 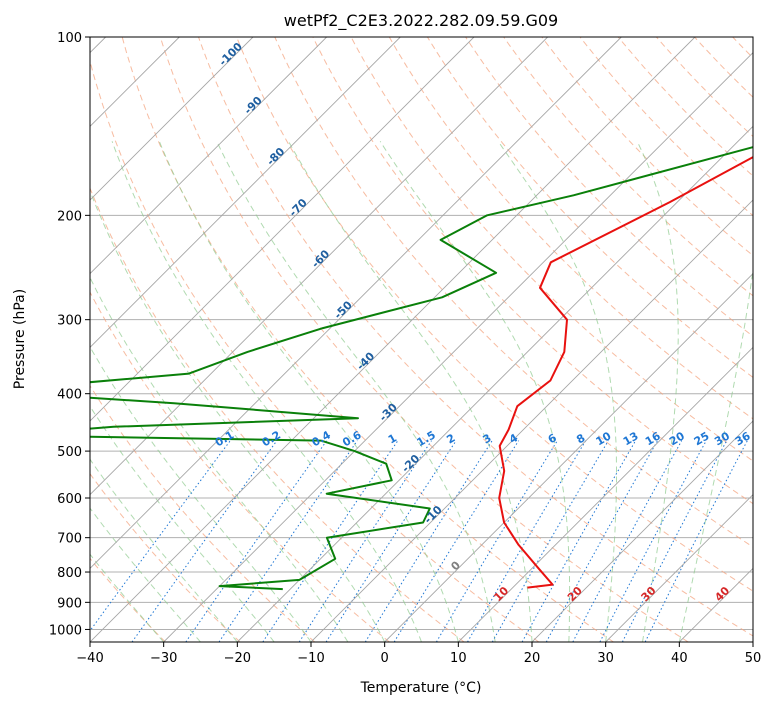 I want to click on y-tick-label: 200, so click(x=69, y=216).